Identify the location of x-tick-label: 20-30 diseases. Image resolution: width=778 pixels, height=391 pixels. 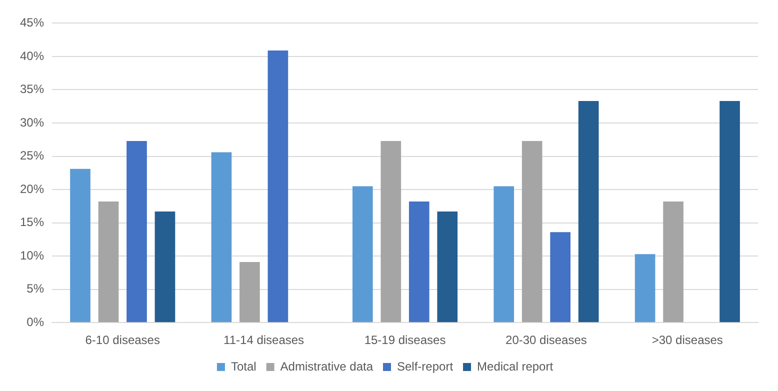
(546, 340).